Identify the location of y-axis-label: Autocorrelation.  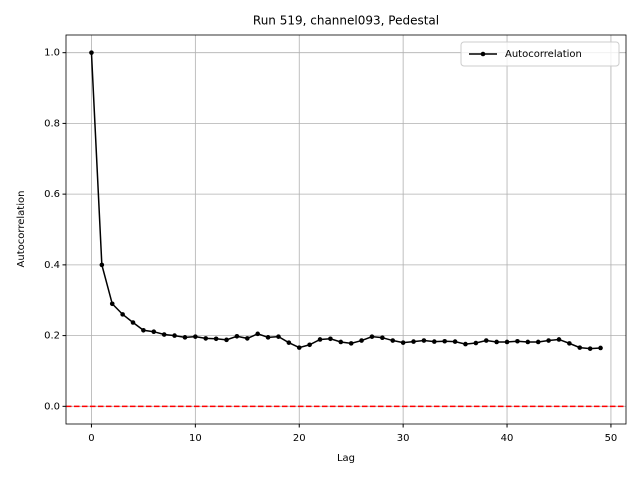
(21, 229).